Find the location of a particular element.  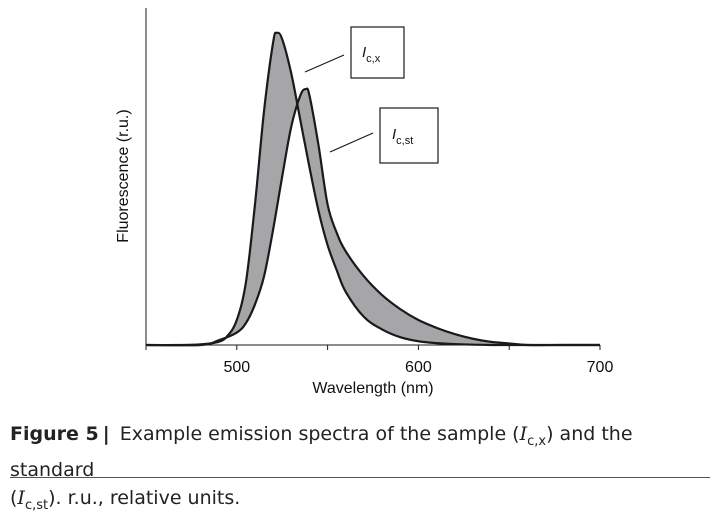

x-axis-ticks is located at coordinates (373, 347).